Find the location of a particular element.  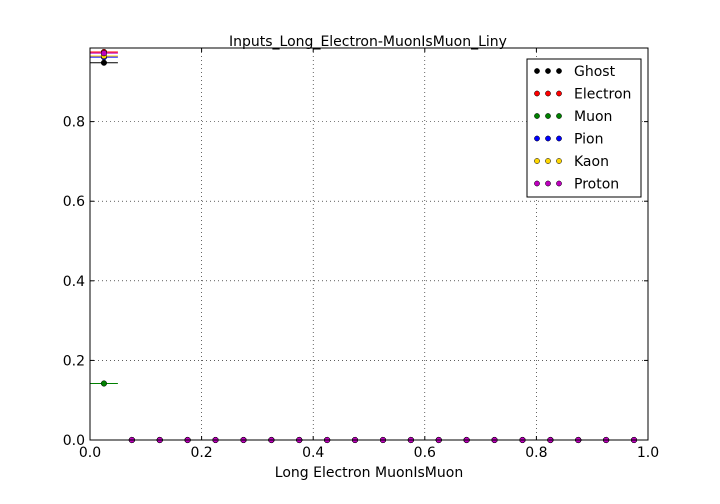

muon-point is located at coordinates (103, 383).